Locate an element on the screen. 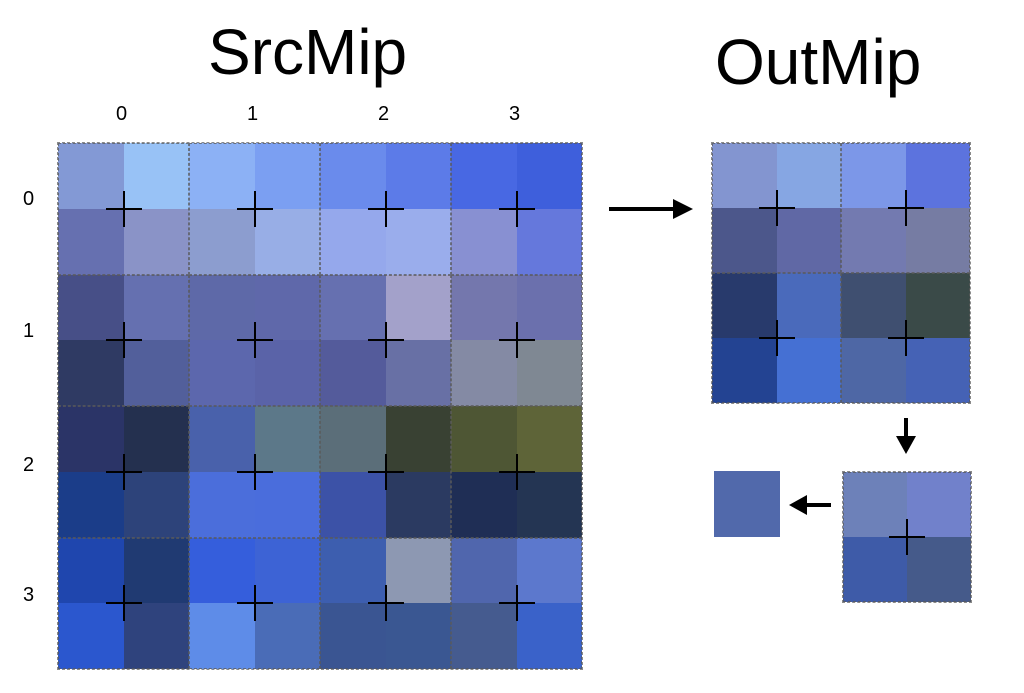 The width and height of the screenshot is (1024, 693). col-label-3: 3 is located at coordinates (515, 114).